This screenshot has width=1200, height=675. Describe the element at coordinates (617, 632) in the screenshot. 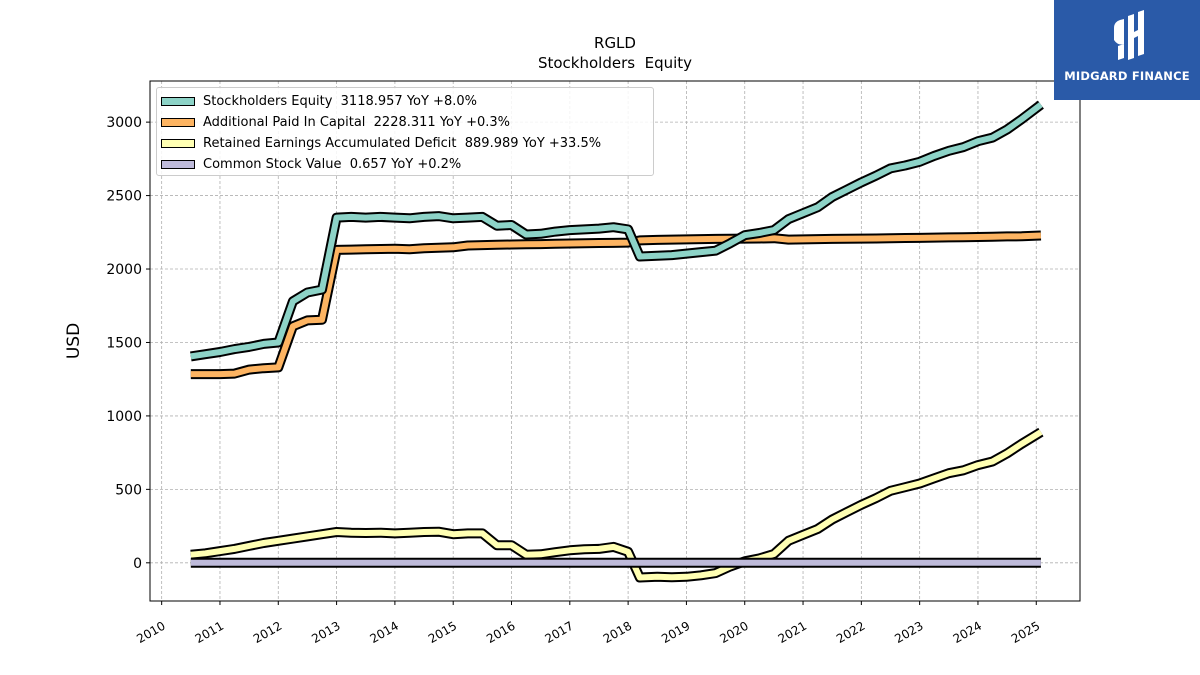

I see `x-tick-label-2018: 2018` at that location.